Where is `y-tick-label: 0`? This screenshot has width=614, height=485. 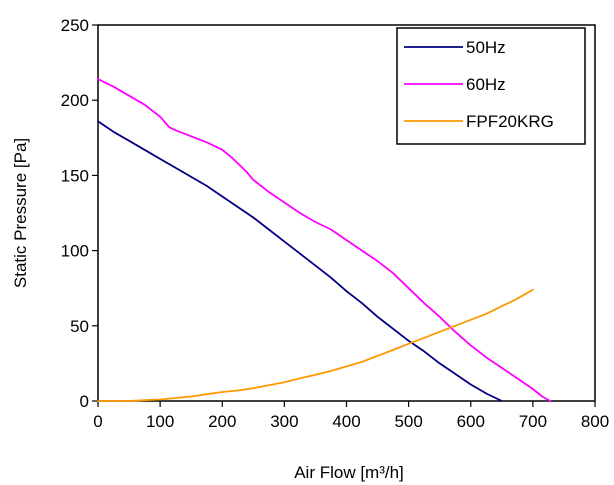 y-tick-label: 0 is located at coordinates (84, 401).